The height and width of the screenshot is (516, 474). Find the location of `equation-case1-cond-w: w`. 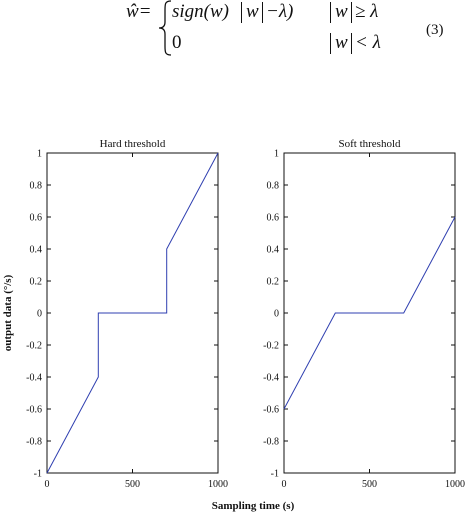

equation-case1-cond-w: w is located at coordinates (341, 11).